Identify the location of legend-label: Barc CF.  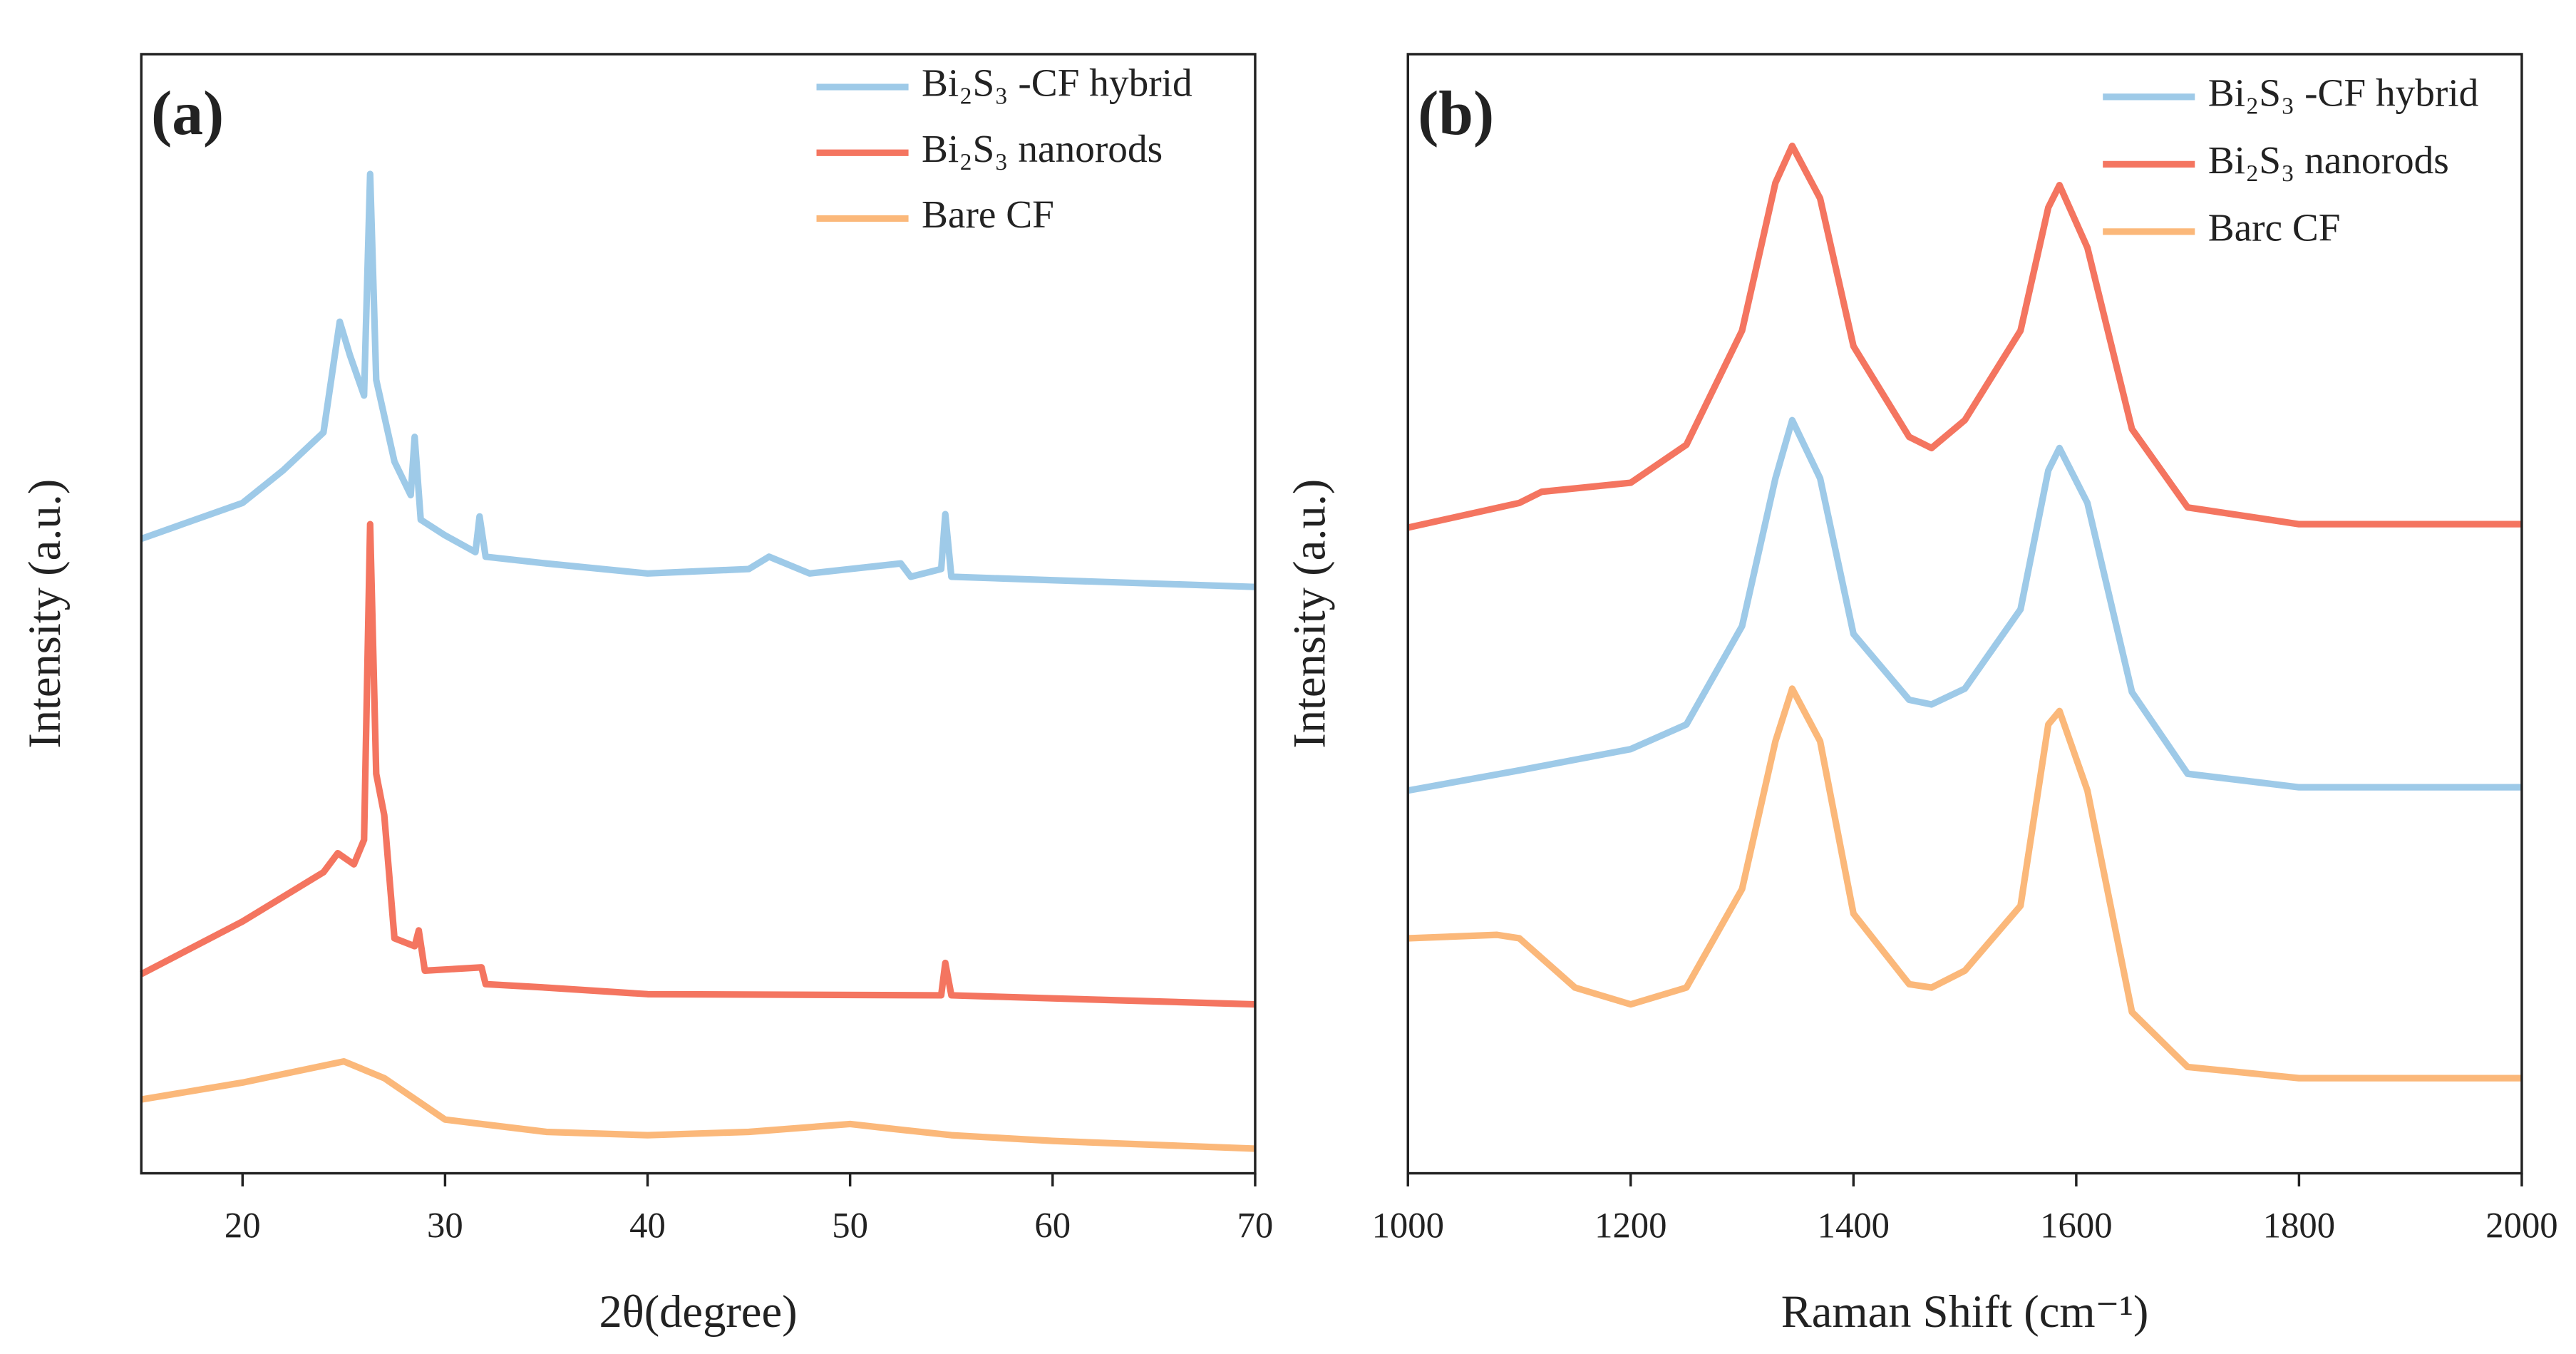
(2274, 228).